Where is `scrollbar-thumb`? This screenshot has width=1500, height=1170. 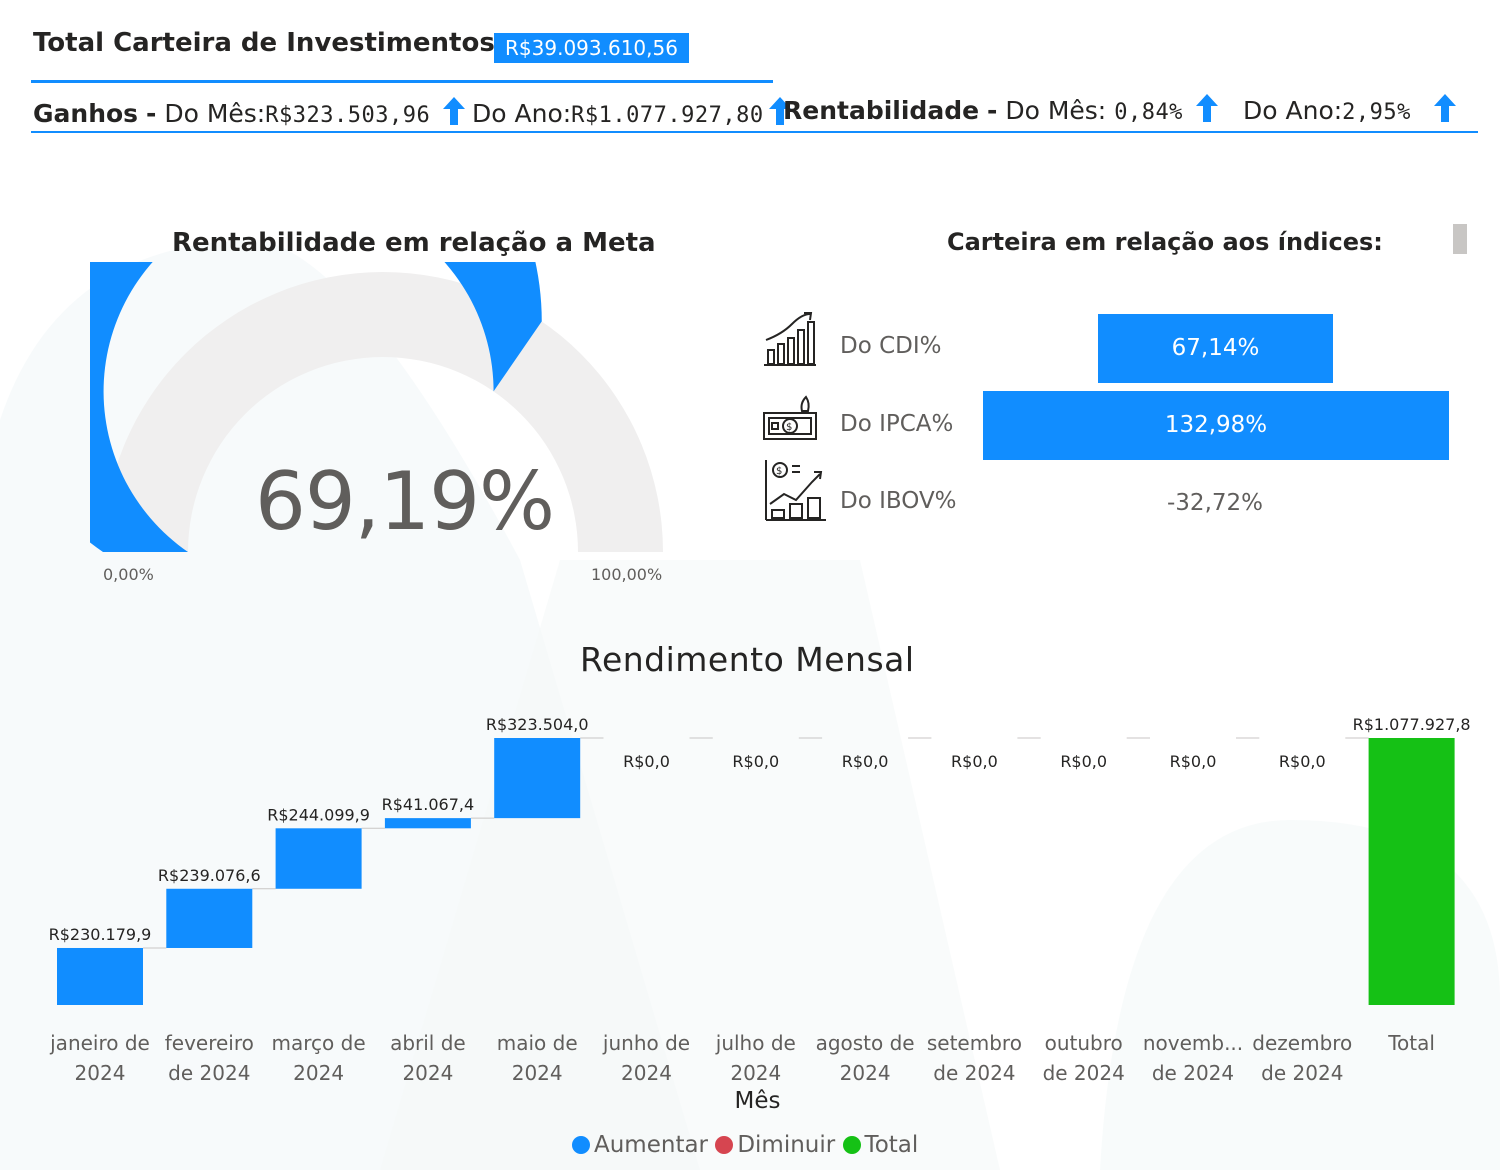 scrollbar-thumb is located at coordinates (1460, 239).